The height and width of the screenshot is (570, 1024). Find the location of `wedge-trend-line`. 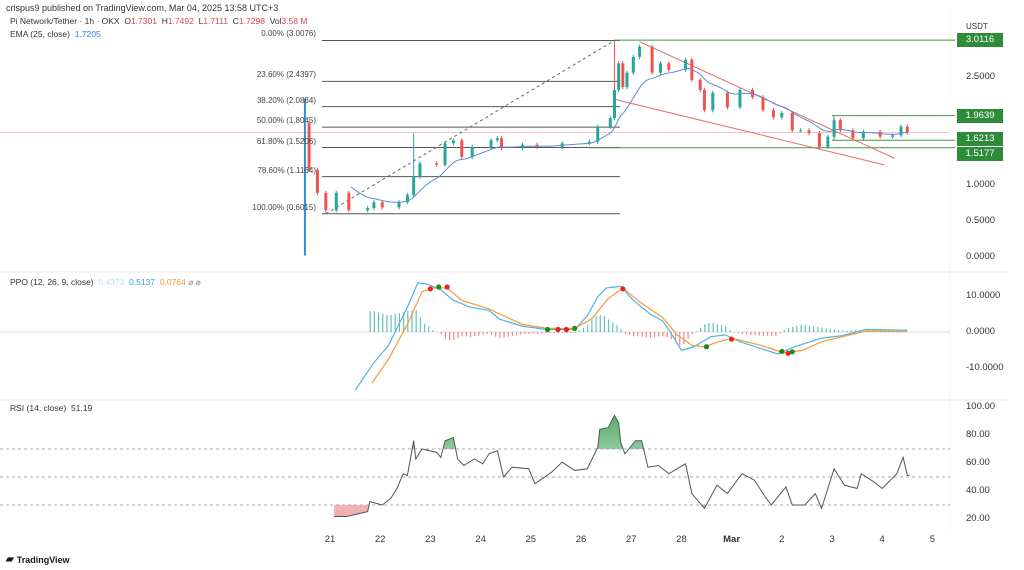

wedge-trend-line is located at coordinates (749, 132).